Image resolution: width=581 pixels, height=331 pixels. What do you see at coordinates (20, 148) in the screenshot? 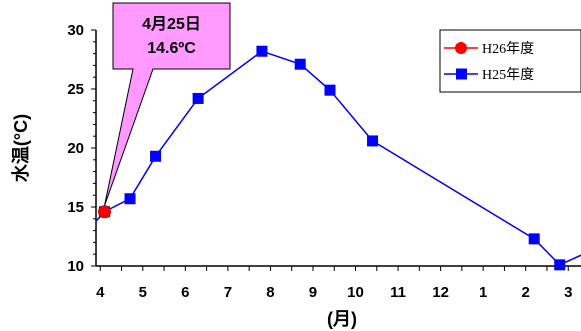
I see `y-axis-label: 水温(°C)` at bounding box center [20, 148].